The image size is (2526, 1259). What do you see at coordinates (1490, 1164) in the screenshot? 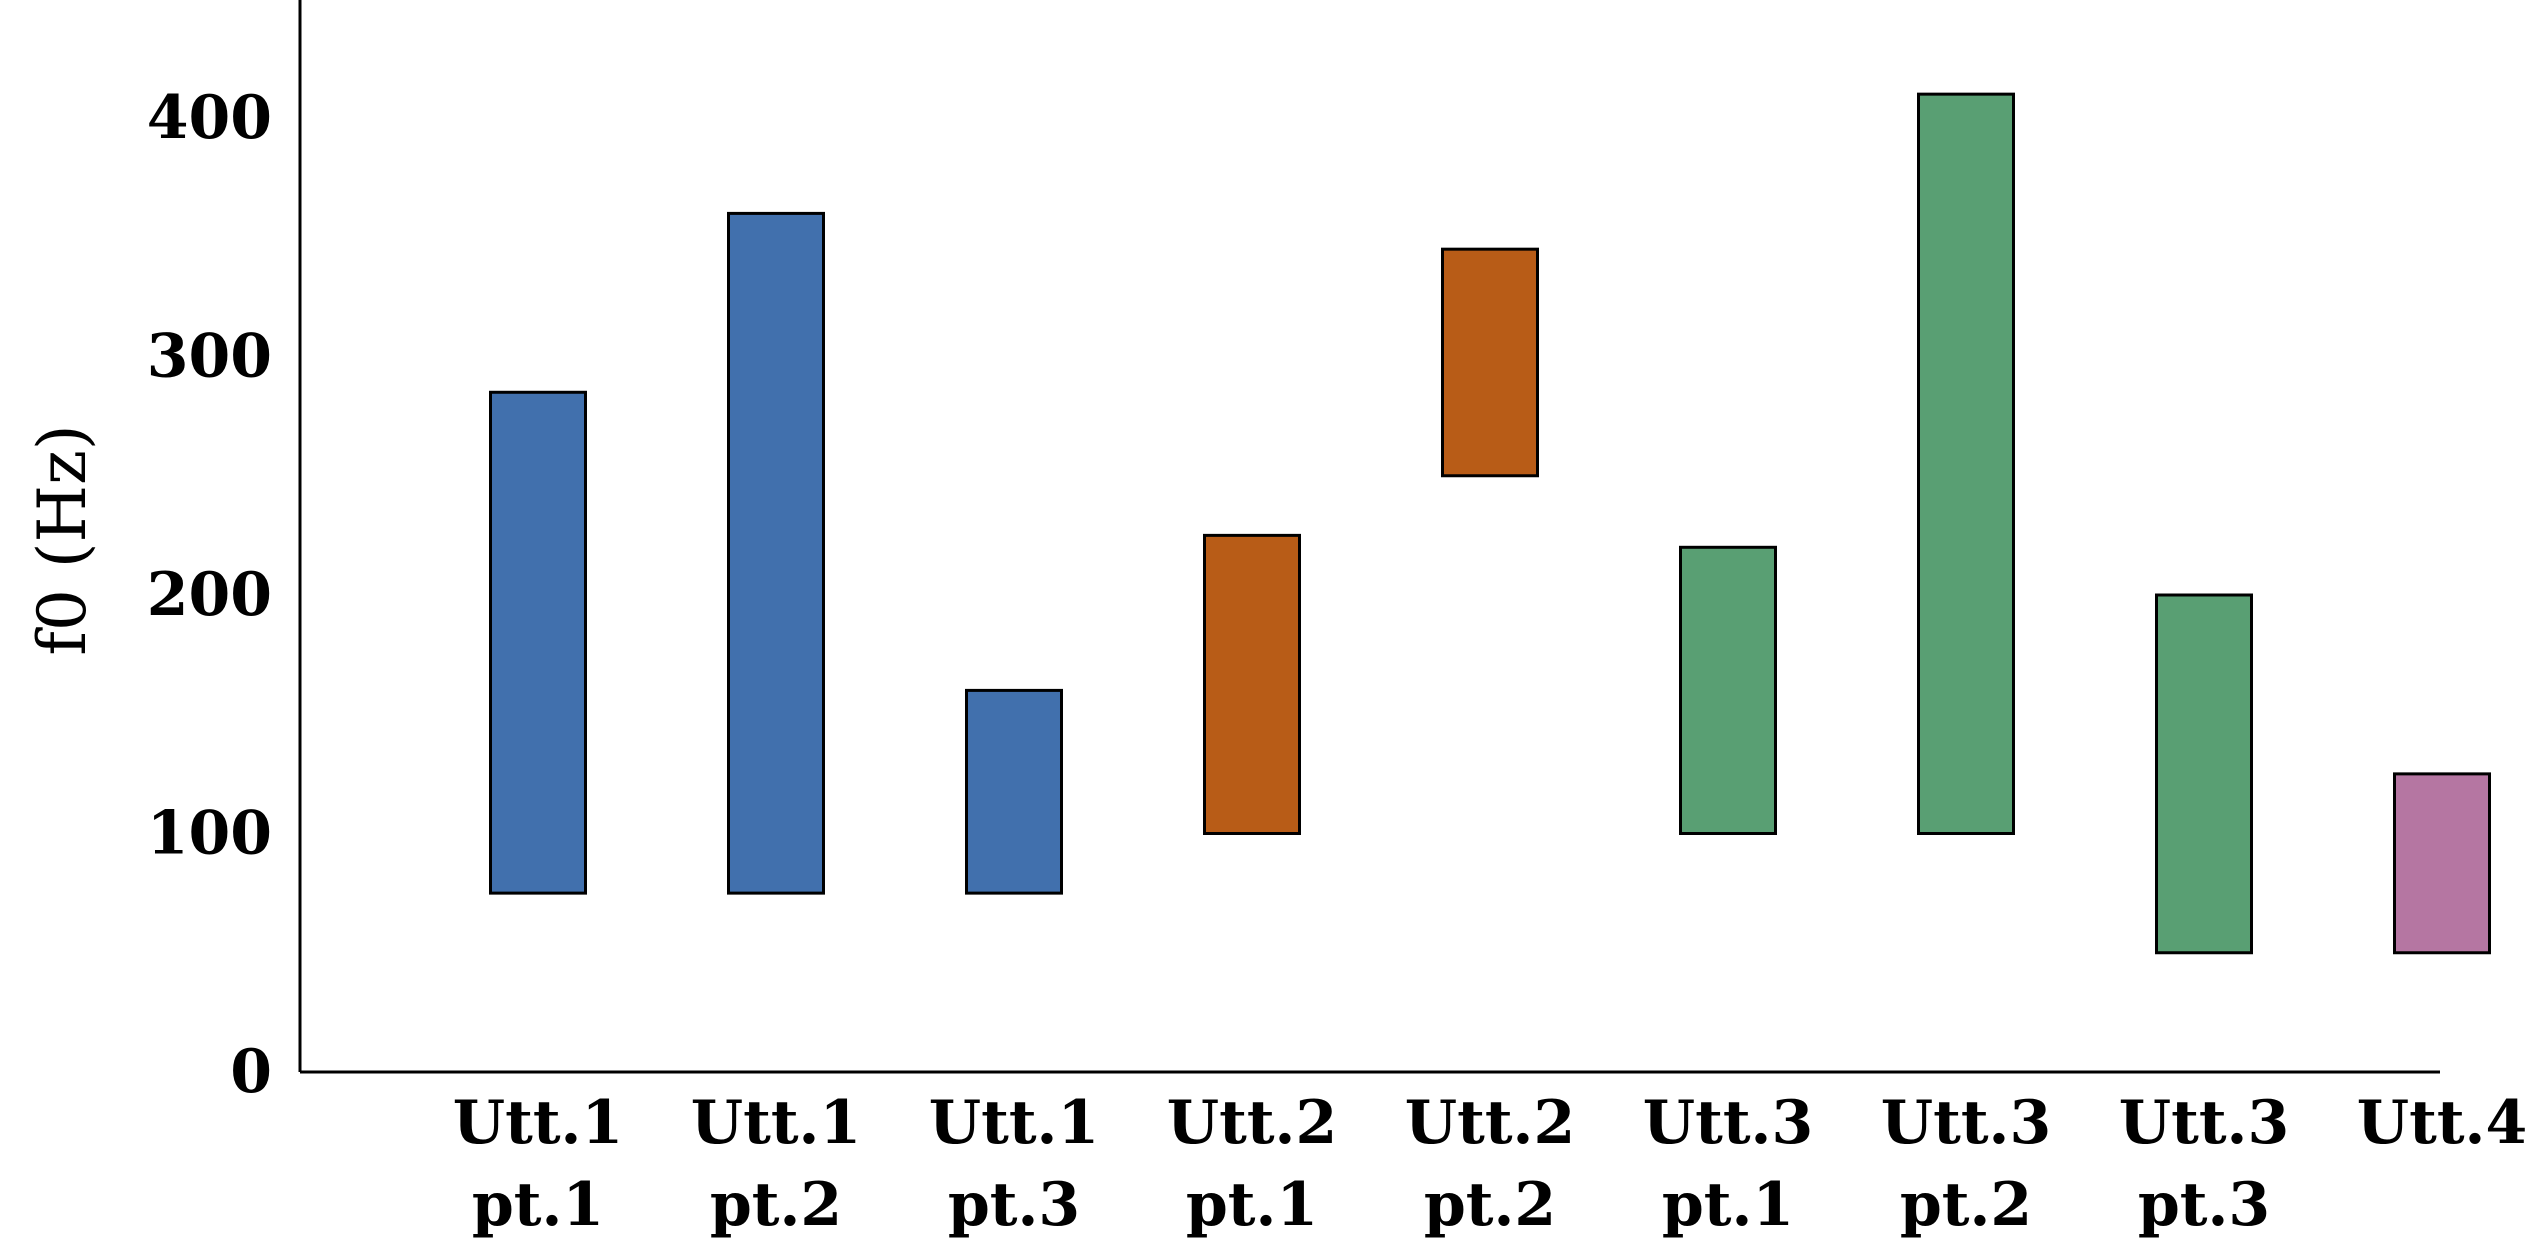
I see `x-tick-label: Utt.2 pt.2` at bounding box center [1490, 1164].